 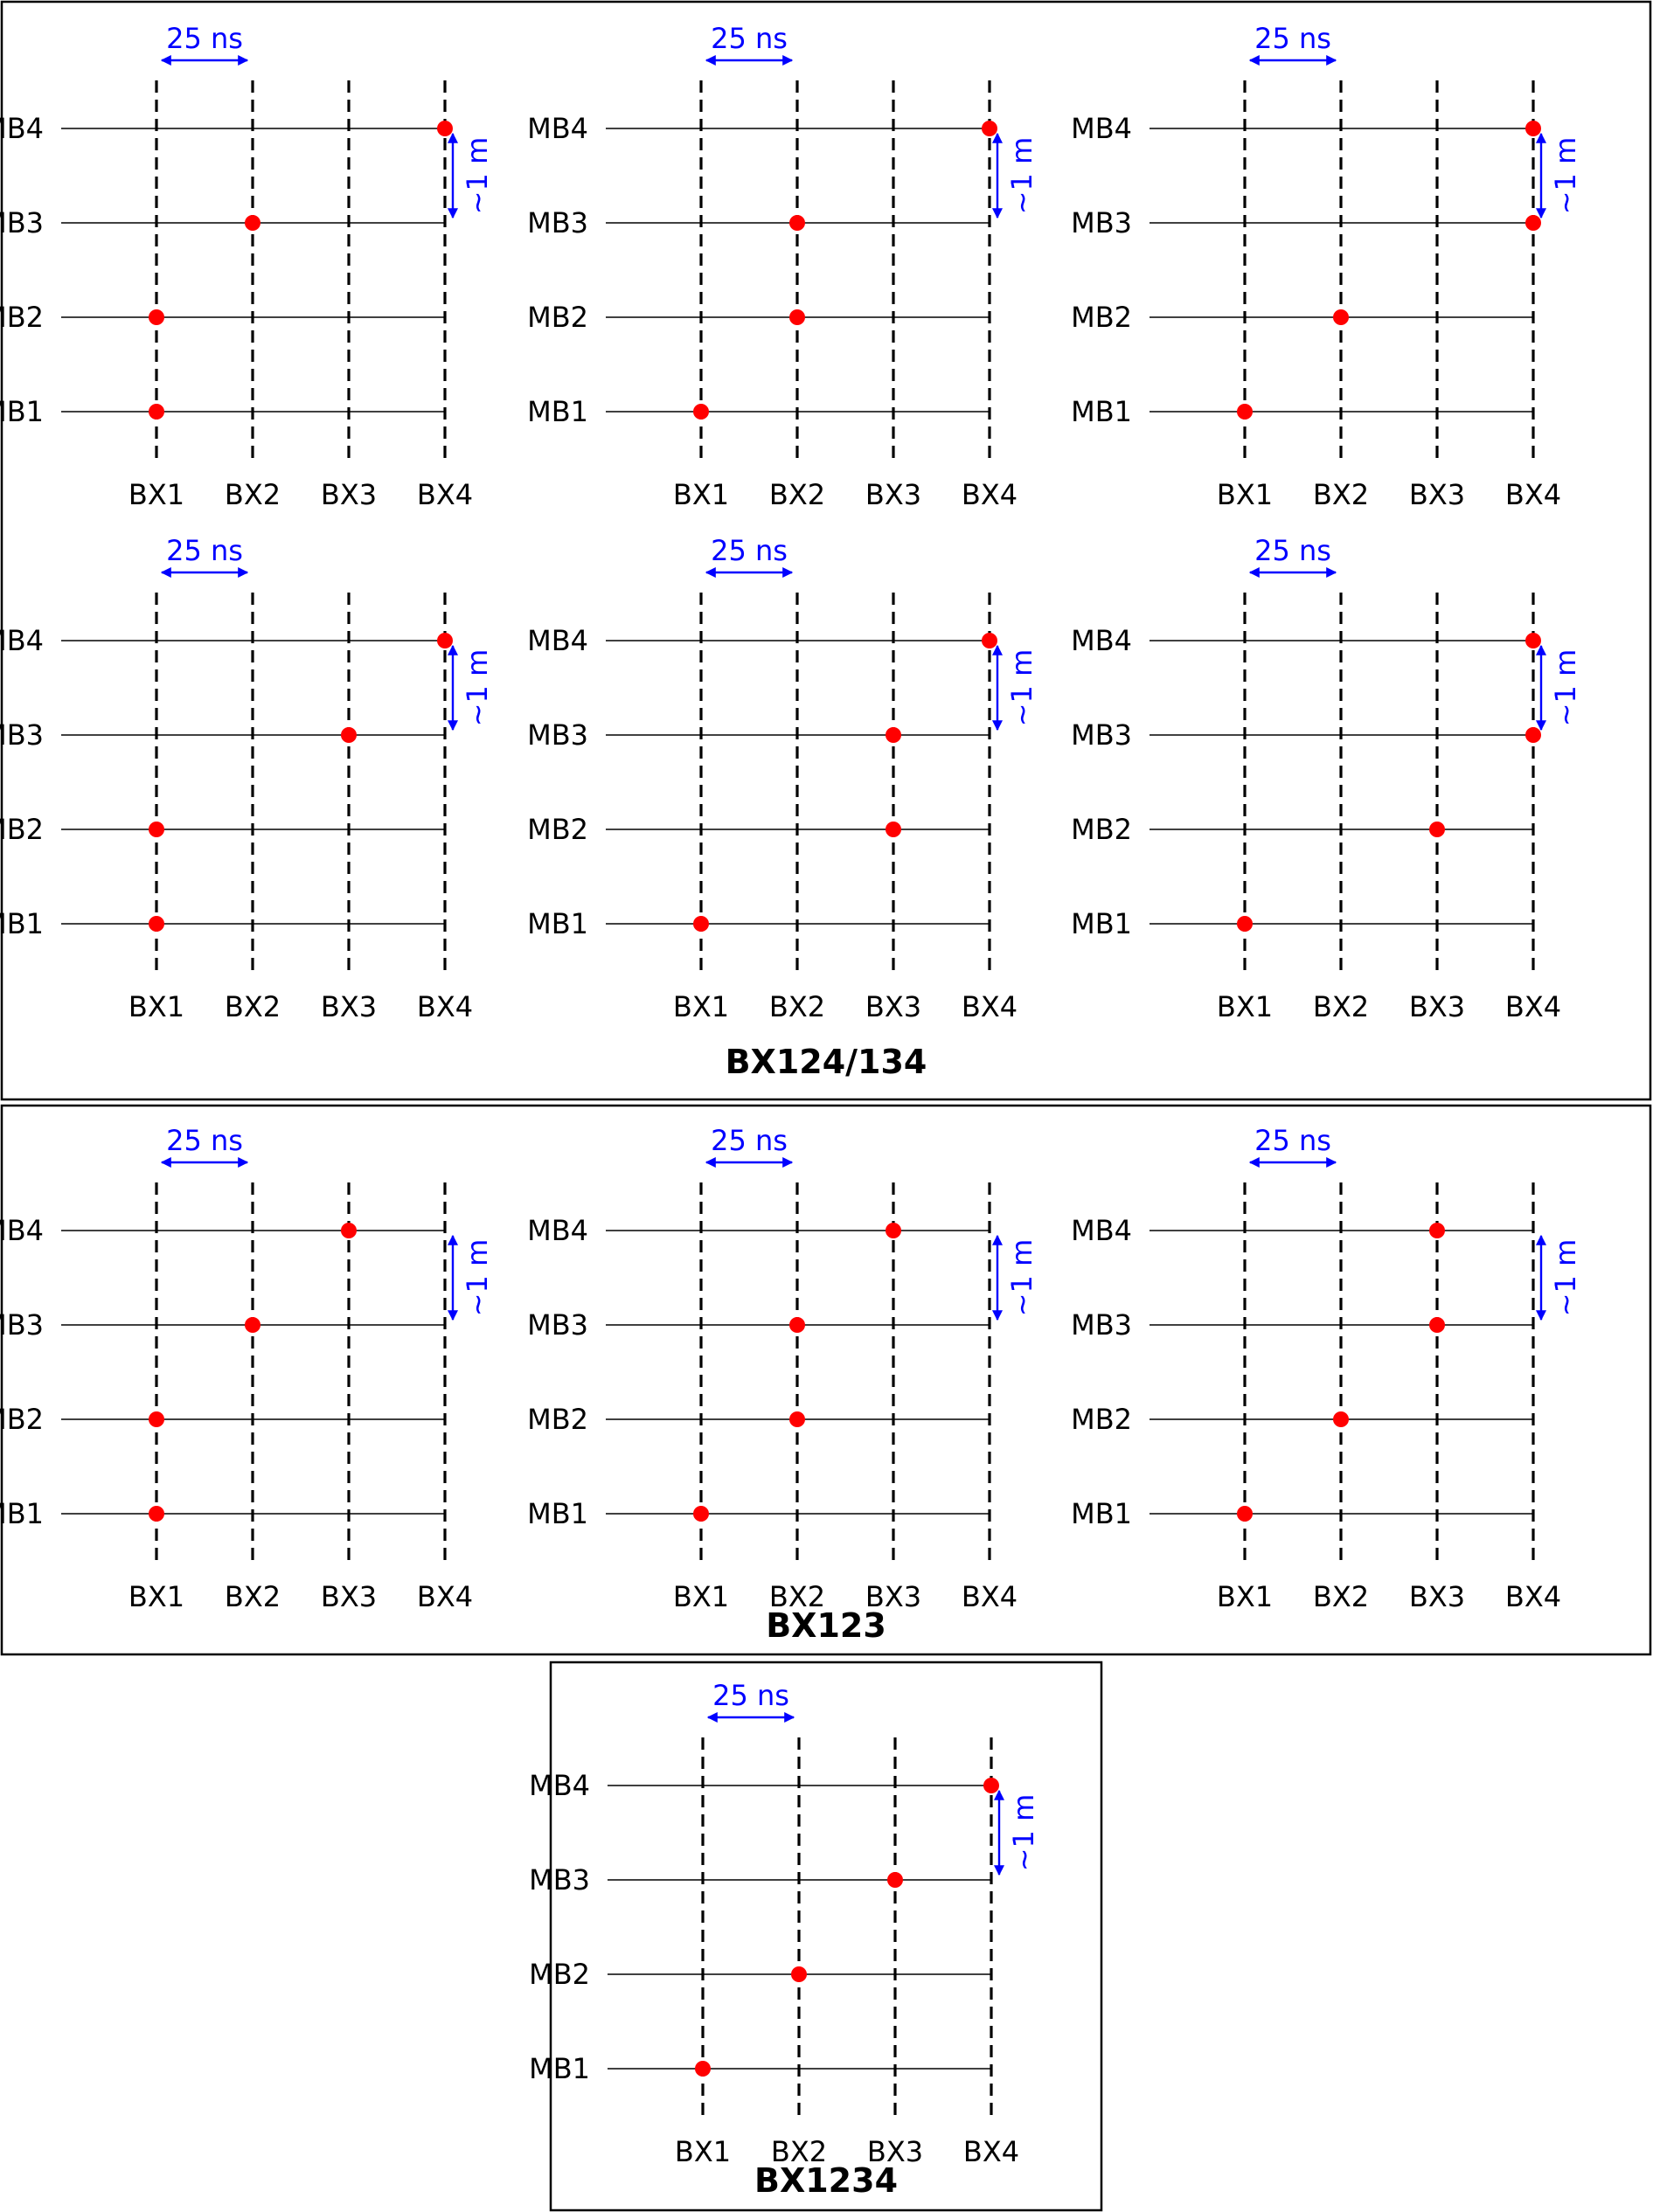 What do you see at coordinates (826, 1625) in the screenshot?
I see `group-title: BX123` at bounding box center [826, 1625].